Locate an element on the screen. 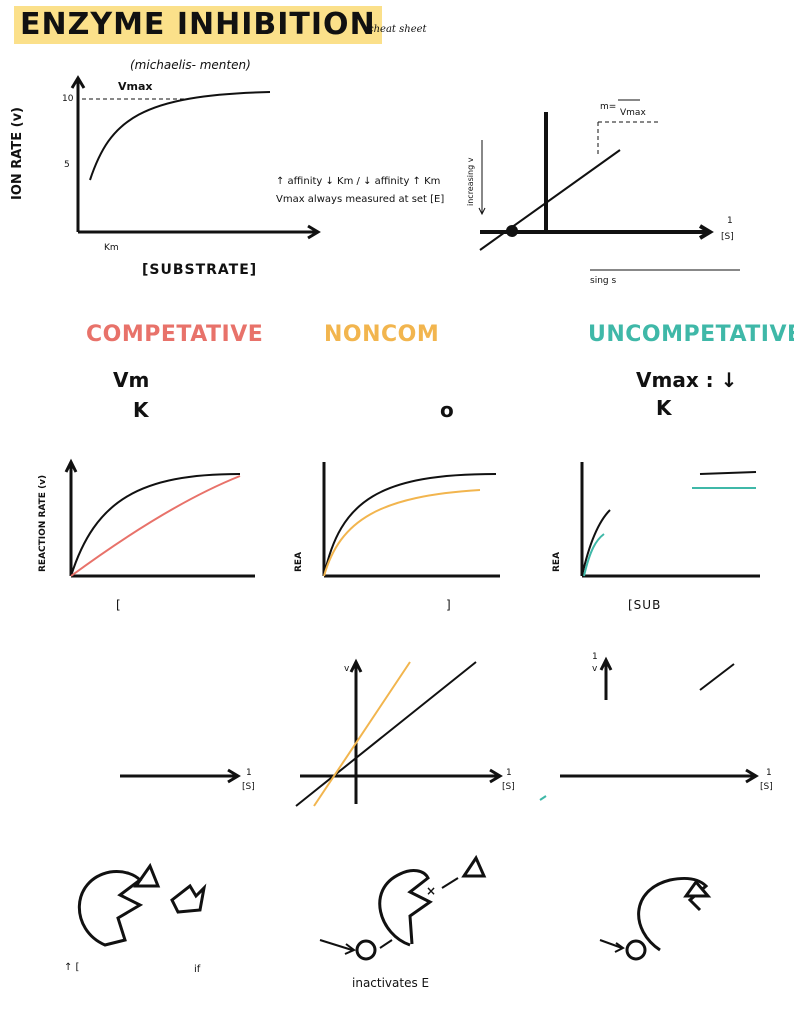  enzyme-shape-noncomp is located at coordinates (405, 908).